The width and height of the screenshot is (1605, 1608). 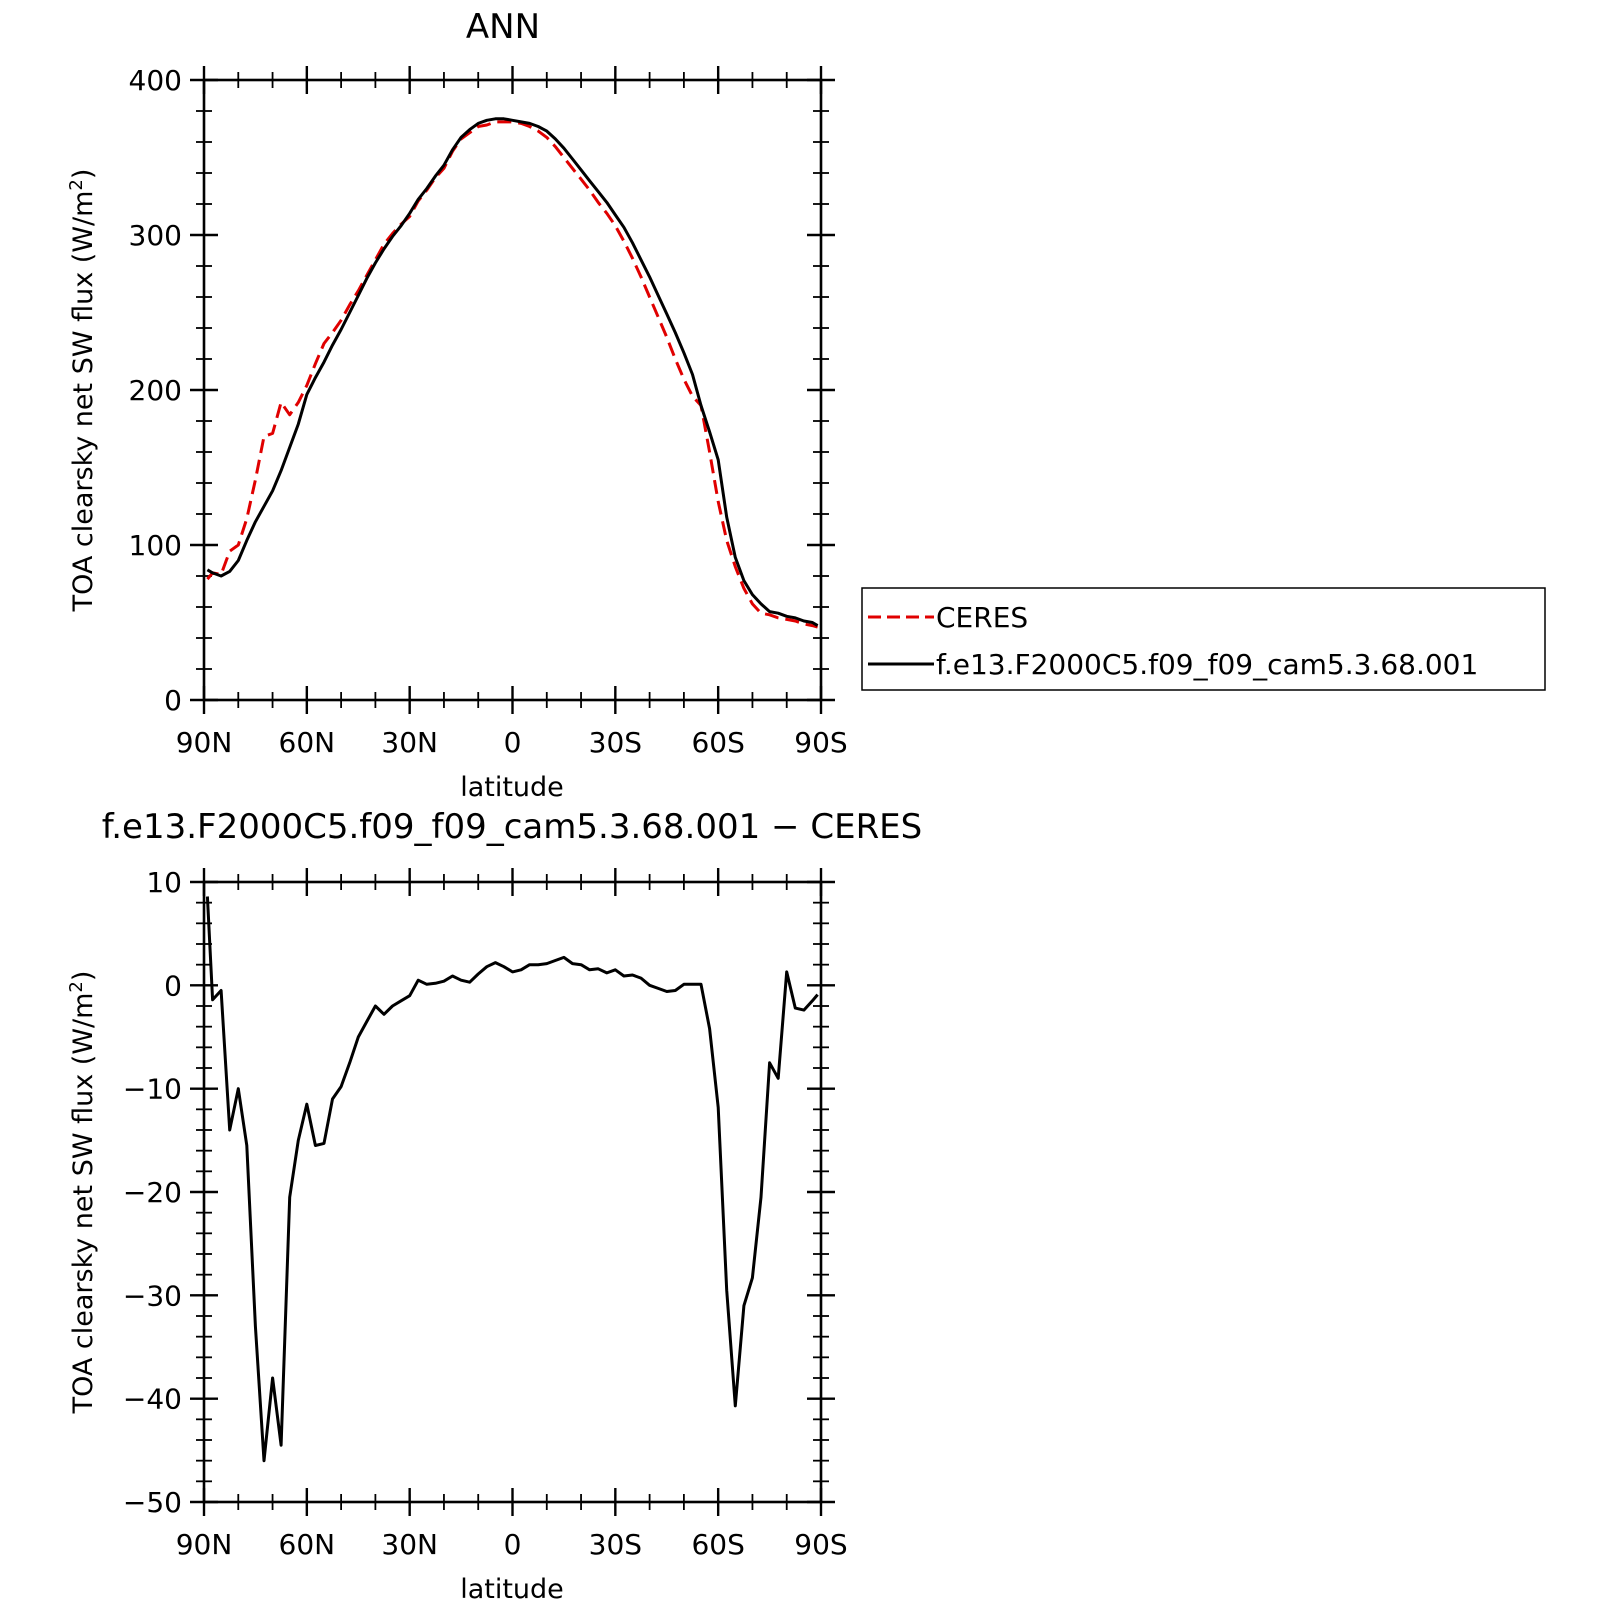 What do you see at coordinates (152, 1089) in the screenshot?
I see `y-tick-label: −10` at bounding box center [152, 1089].